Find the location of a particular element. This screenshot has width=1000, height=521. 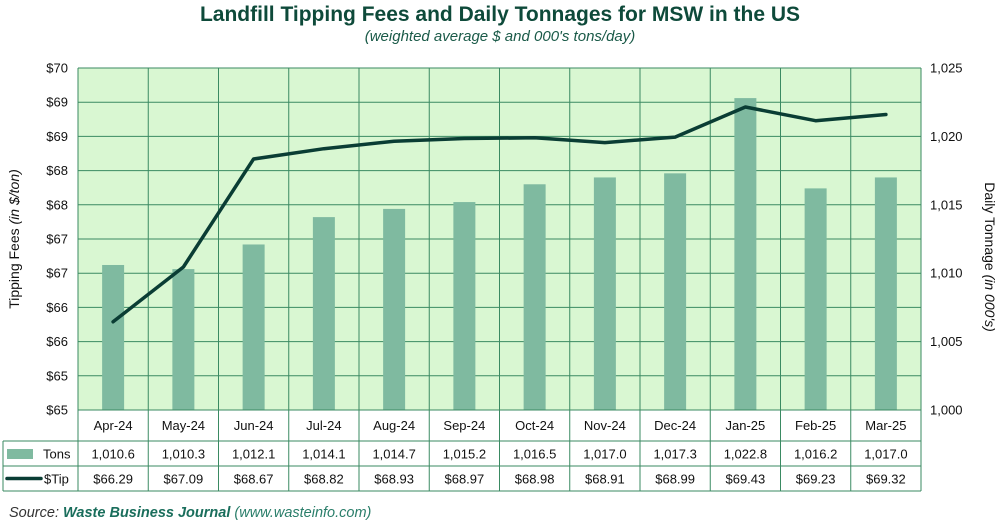

left-axis-title: Tipping Fees (in $/ton) is located at coordinates (14, 239).